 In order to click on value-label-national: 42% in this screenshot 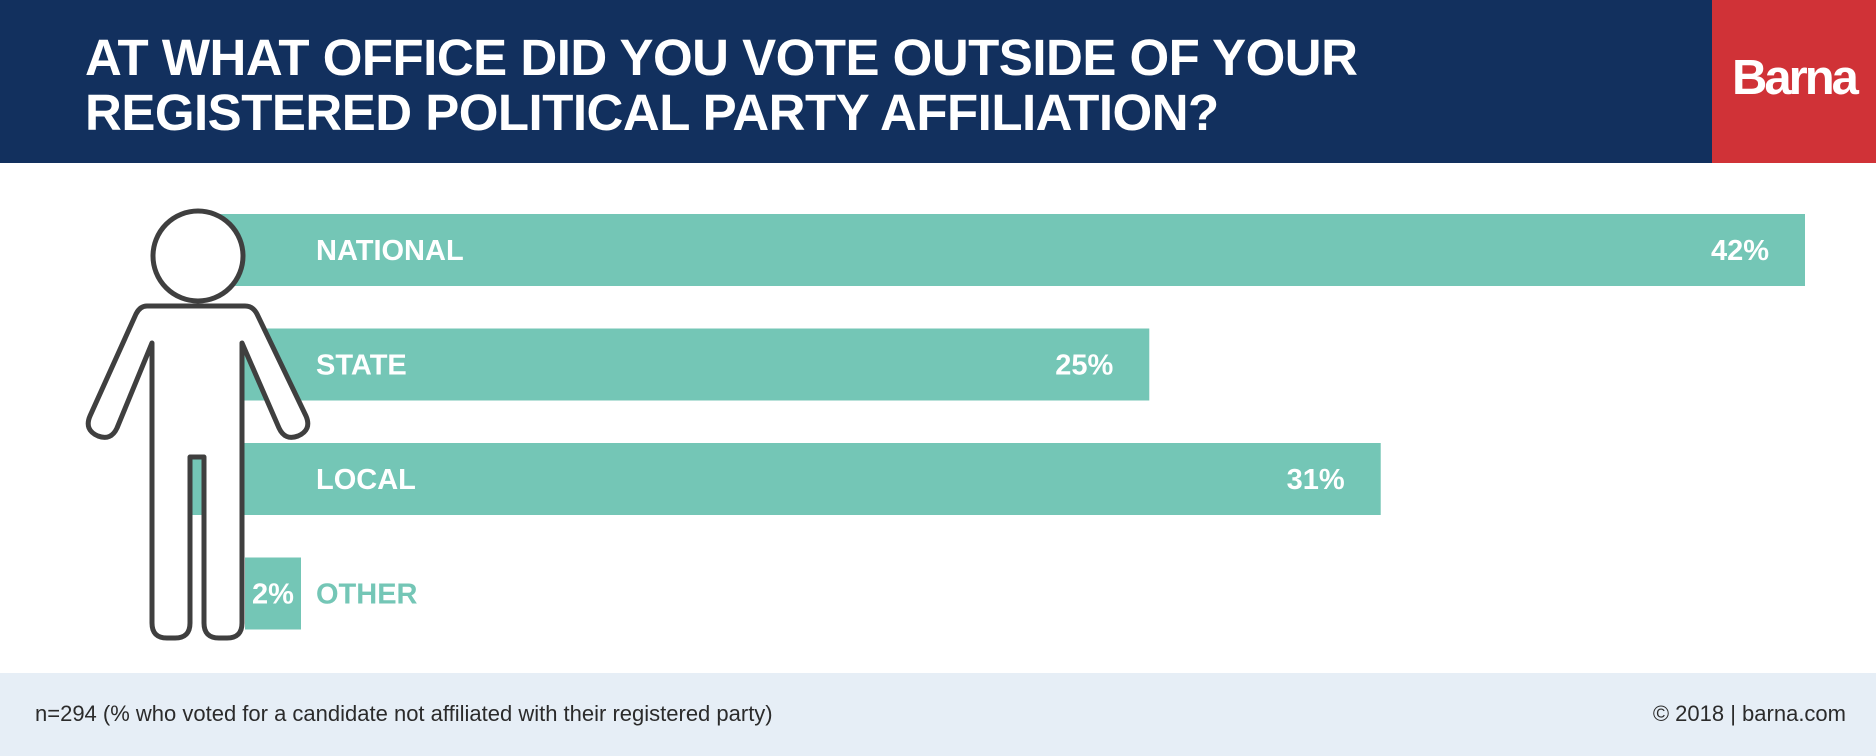, I will do `click(1740, 251)`.